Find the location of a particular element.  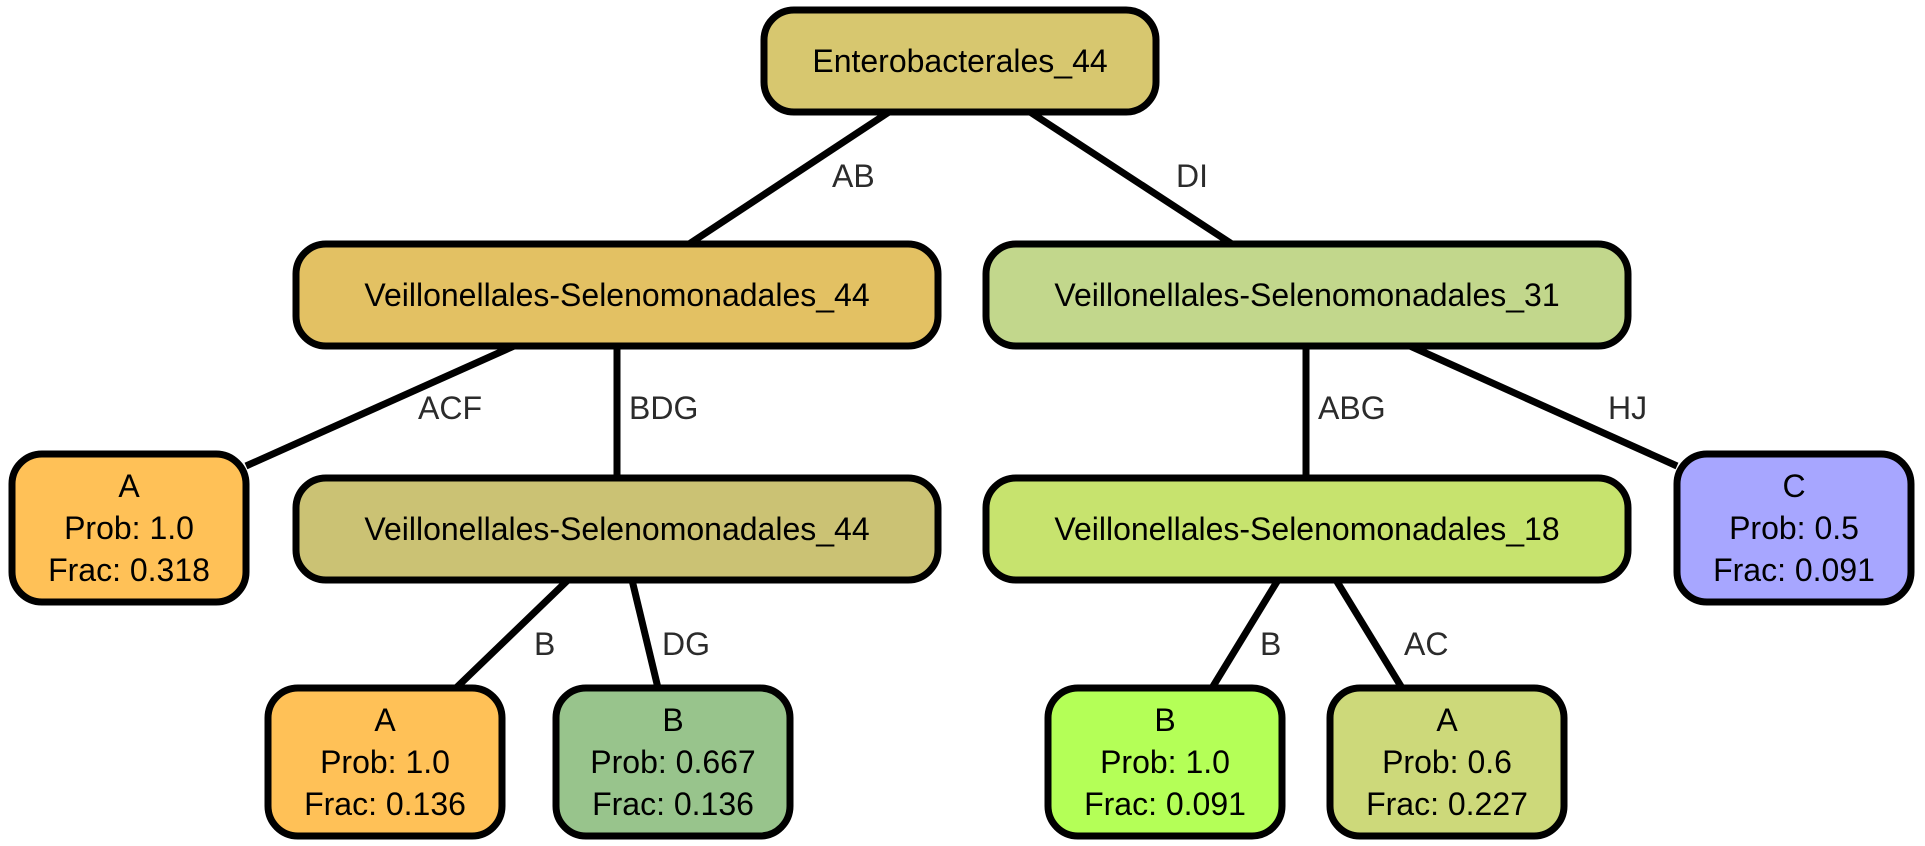

node-text-vs44b-line-0: Veillonellales-Selenomonadales_44 is located at coordinates (616, 529).